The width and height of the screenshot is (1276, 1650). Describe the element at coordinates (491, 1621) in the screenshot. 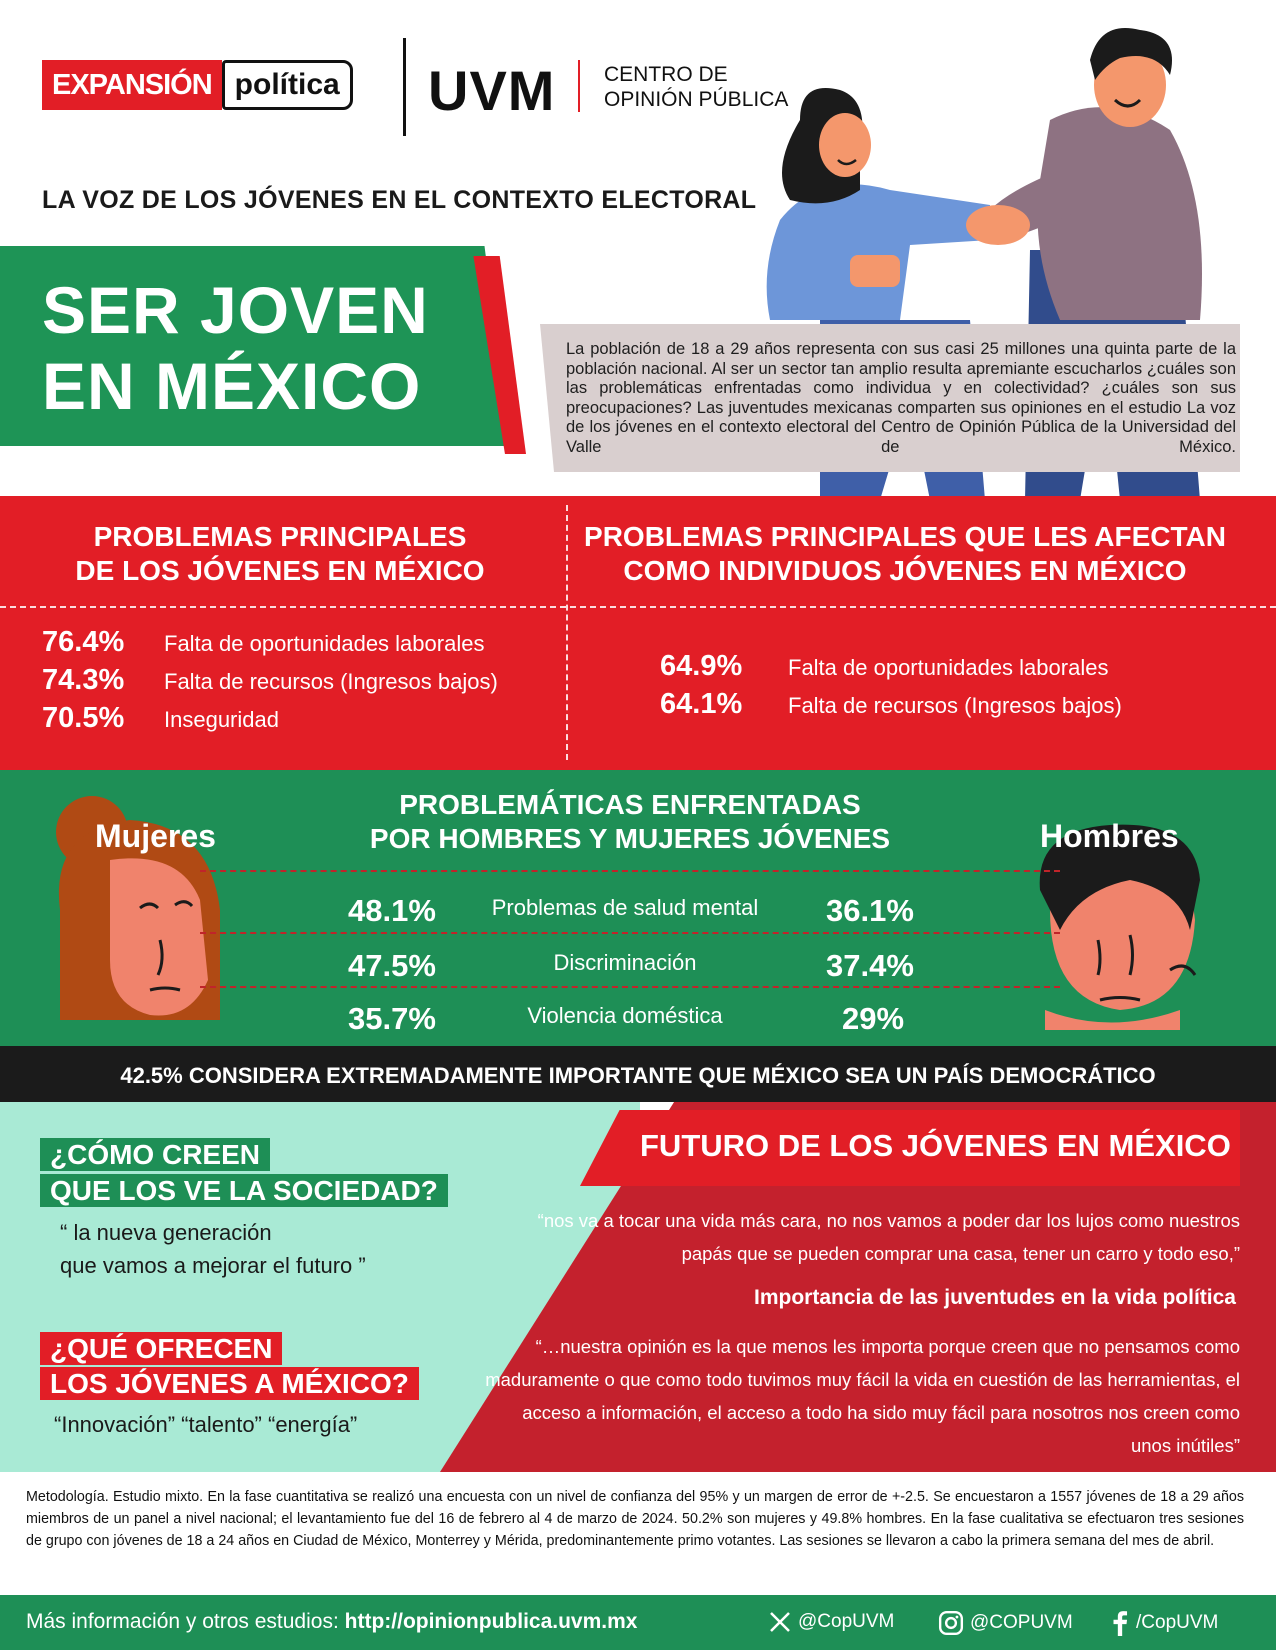

I see `footer-url-link: http://opinionpublica.uvm.mx` at that location.